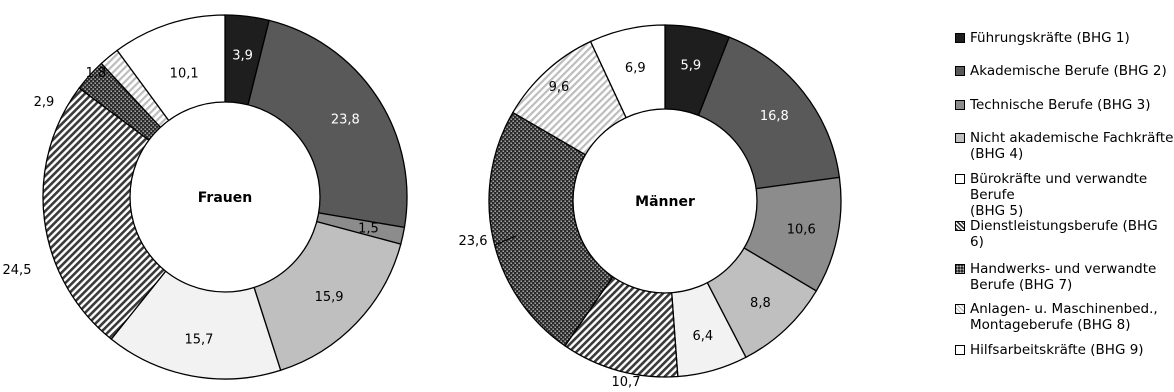 This screenshot has height=392, width=1174. Describe the element at coordinates (184, 73) in the screenshot. I see `data-label: 10,1` at that location.